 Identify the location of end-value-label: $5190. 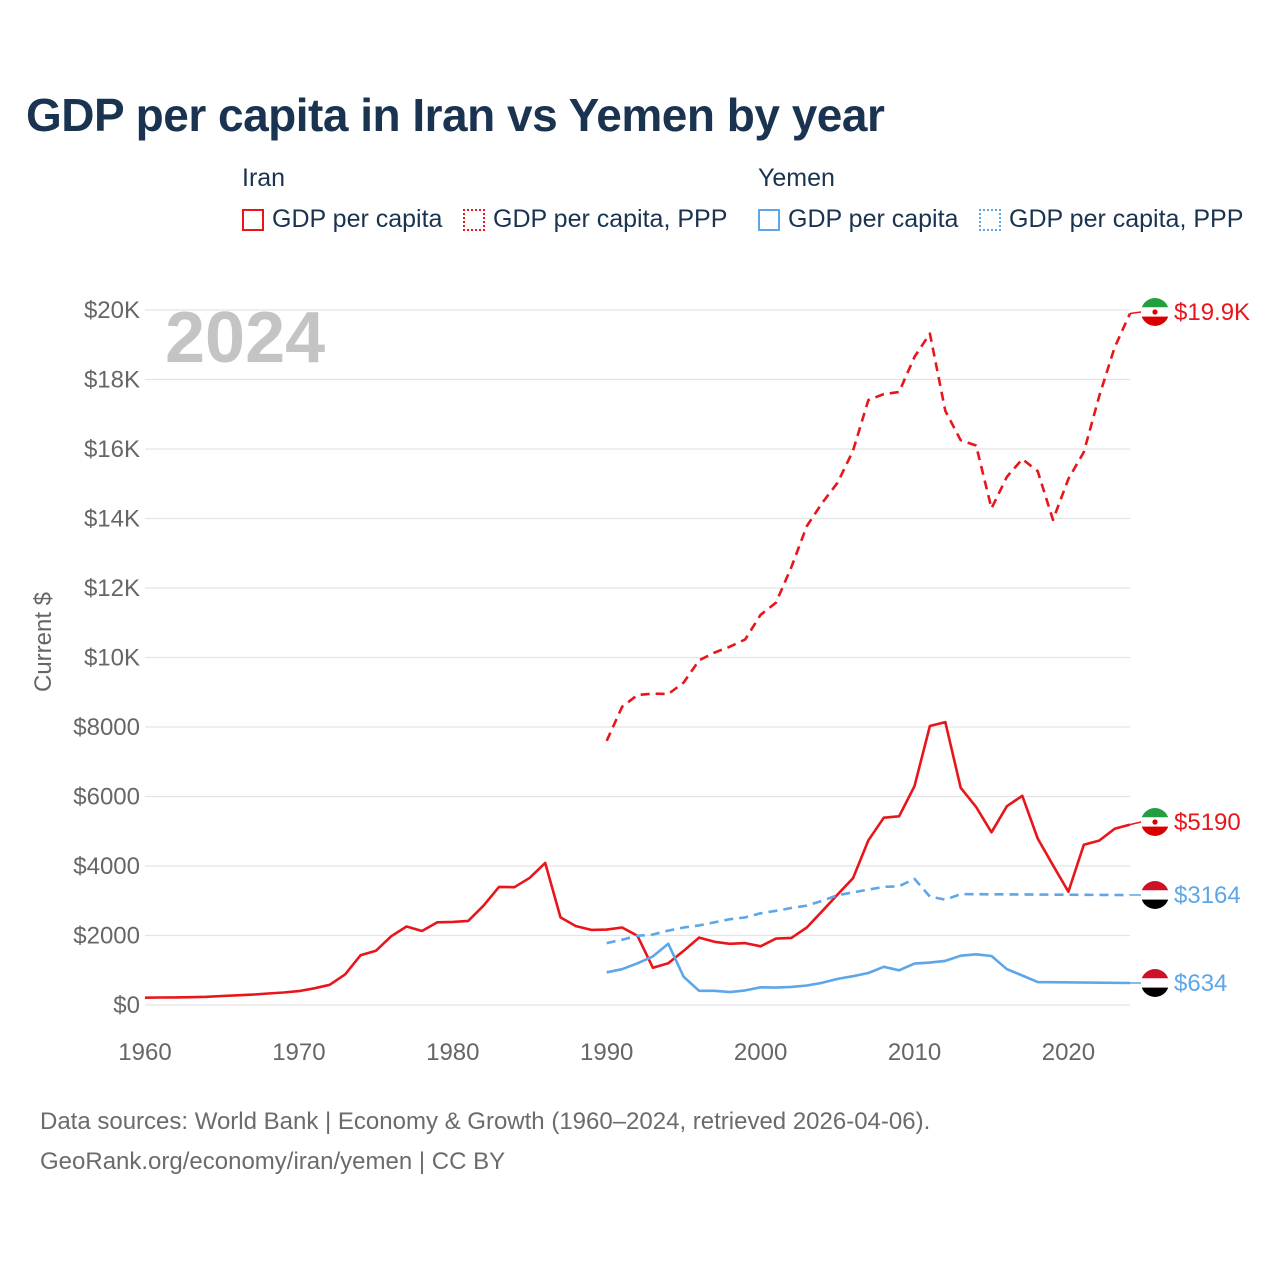
(1207, 822).